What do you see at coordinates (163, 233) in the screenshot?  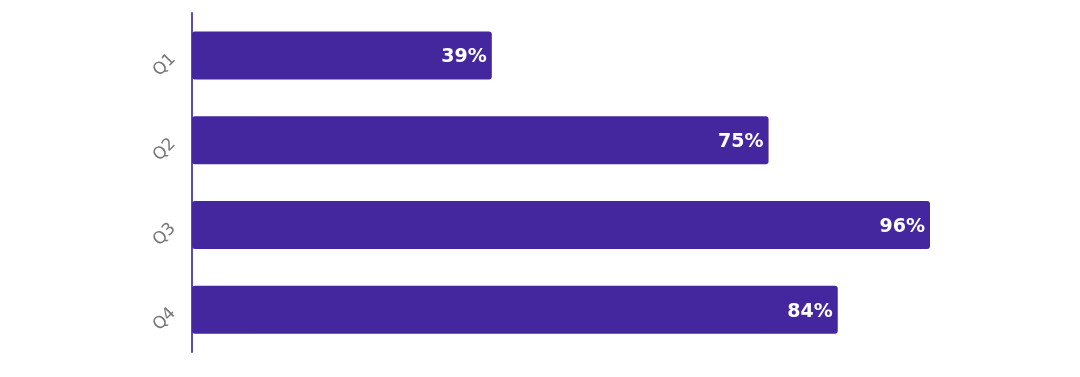 I see `y-tick-label: Q3` at bounding box center [163, 233].